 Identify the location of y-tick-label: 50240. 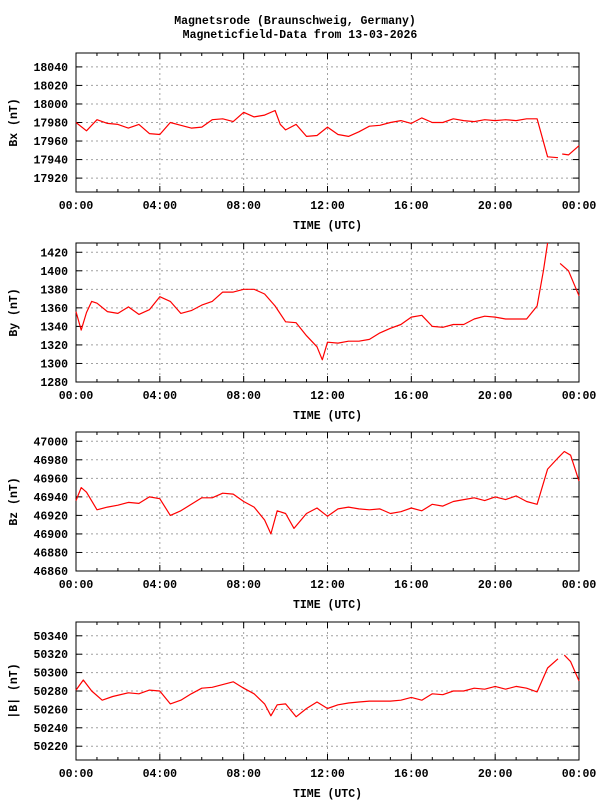
(50, 729).